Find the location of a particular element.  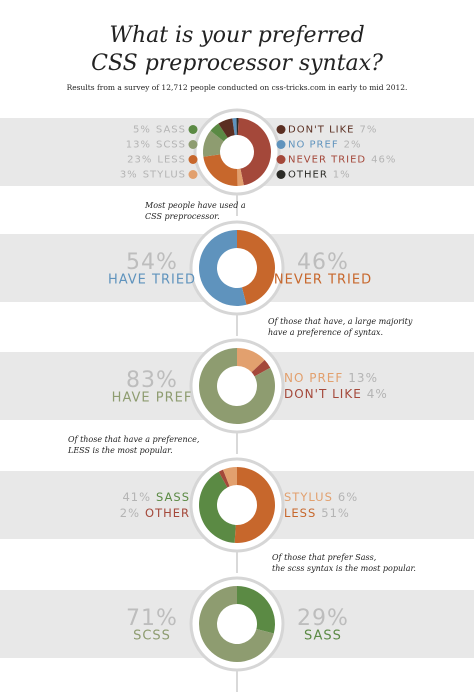

value-label: 41% is located at coordinates (136, 497).